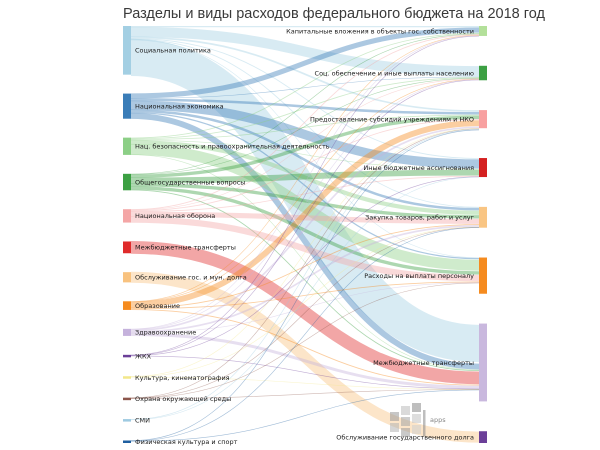 The image size is (600, 450). Describe the element at coordinates (142, 421) in the screenshot. I see `section-label: СМИ` at that location.